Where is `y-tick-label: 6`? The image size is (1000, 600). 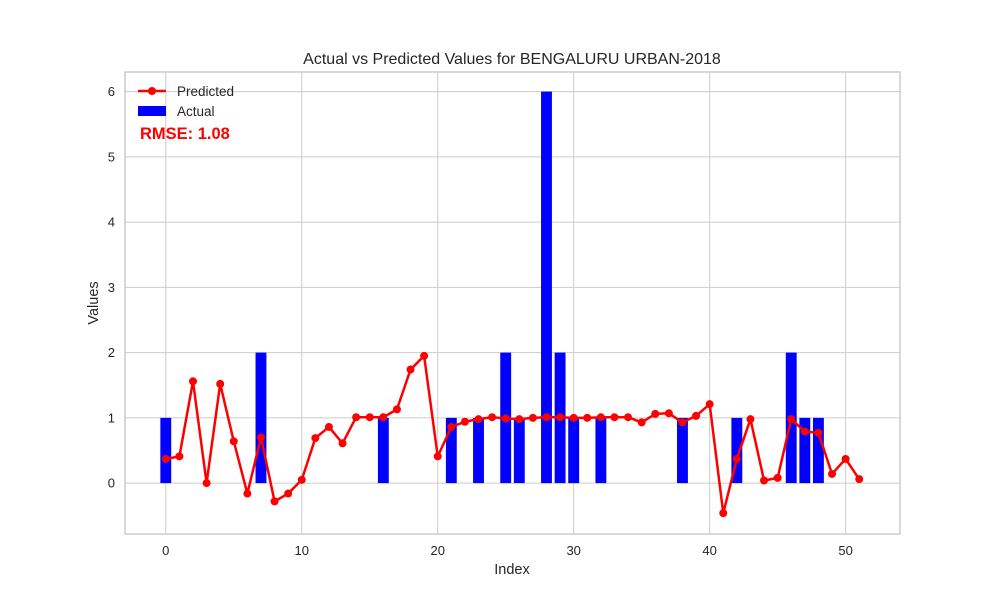
y-tick-label: 6 is located at coordinates (111, 91).